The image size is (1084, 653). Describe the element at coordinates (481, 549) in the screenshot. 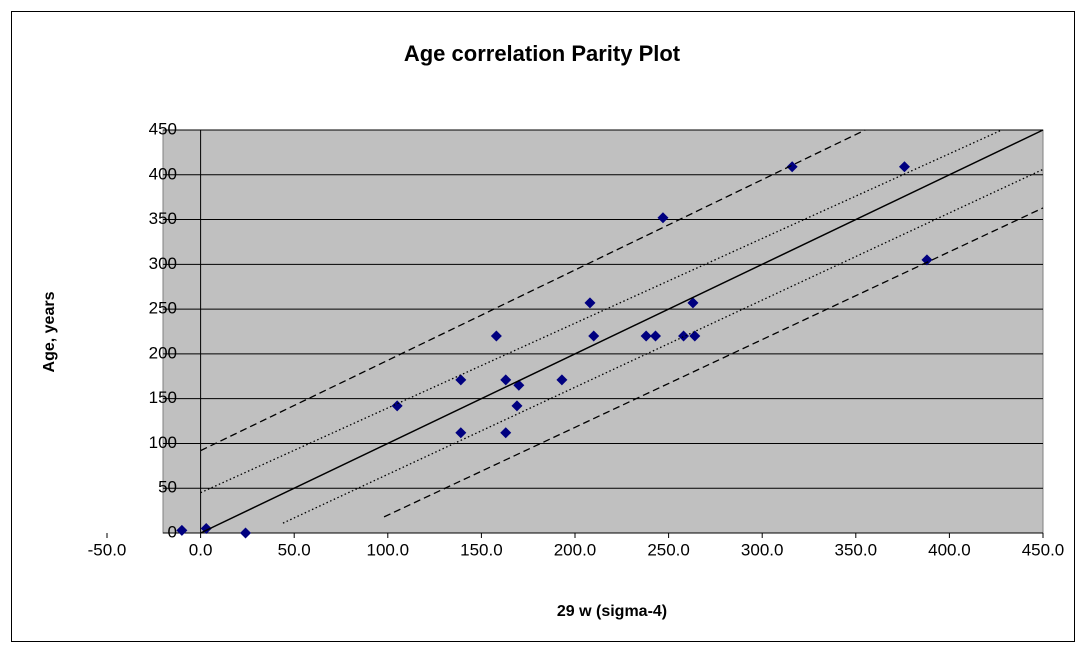

I see `x-tick-label: 150.0` at that location.